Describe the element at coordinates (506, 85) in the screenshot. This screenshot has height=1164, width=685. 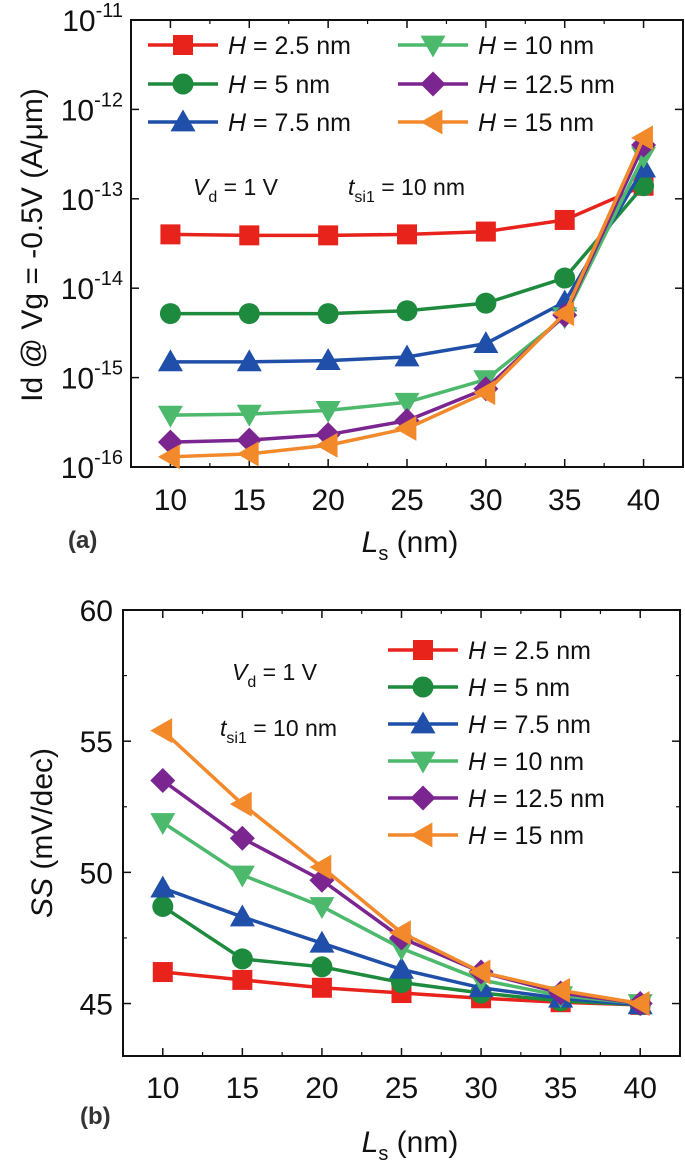
I see `legend-item: H = 12.5 nm` at that location.